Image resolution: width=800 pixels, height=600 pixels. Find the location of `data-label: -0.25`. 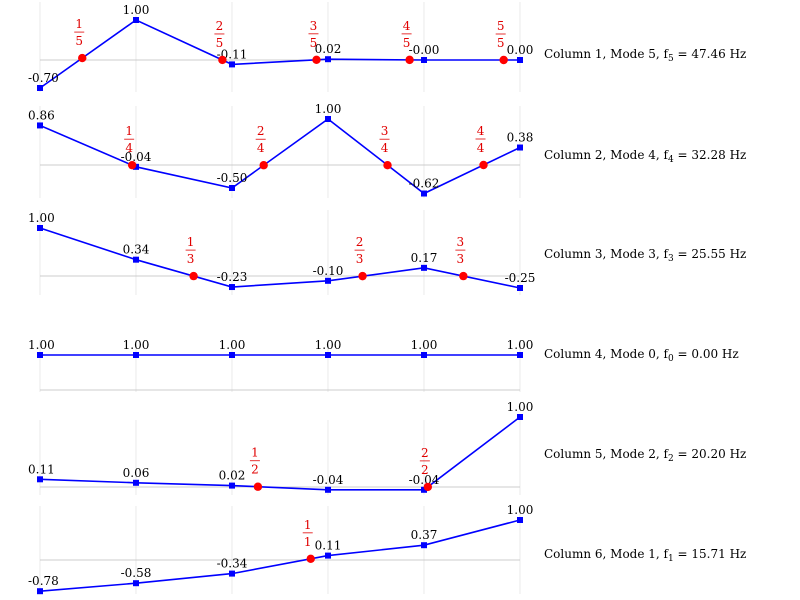

data-label: -0.25 is located at coordinates (520, 278).